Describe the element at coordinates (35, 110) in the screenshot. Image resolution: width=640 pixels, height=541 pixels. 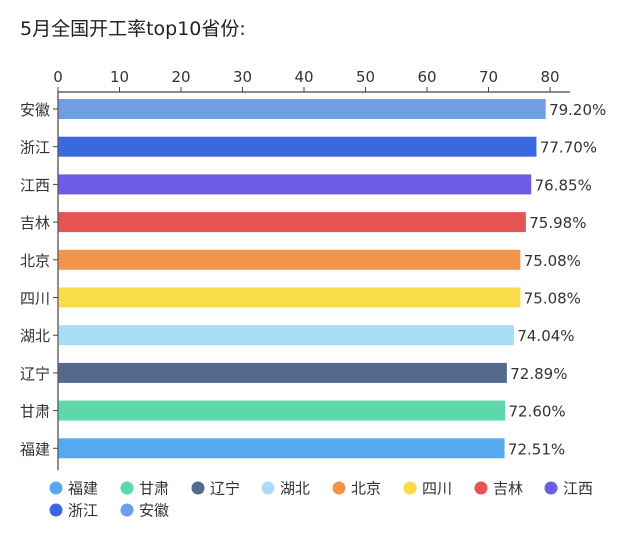
I see `y-category-label: 安徽` at that location.